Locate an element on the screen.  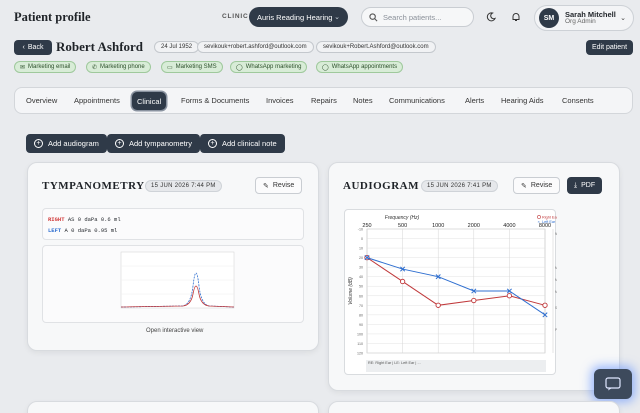
legend-marker-left: × is located at coordinates (539, 221).